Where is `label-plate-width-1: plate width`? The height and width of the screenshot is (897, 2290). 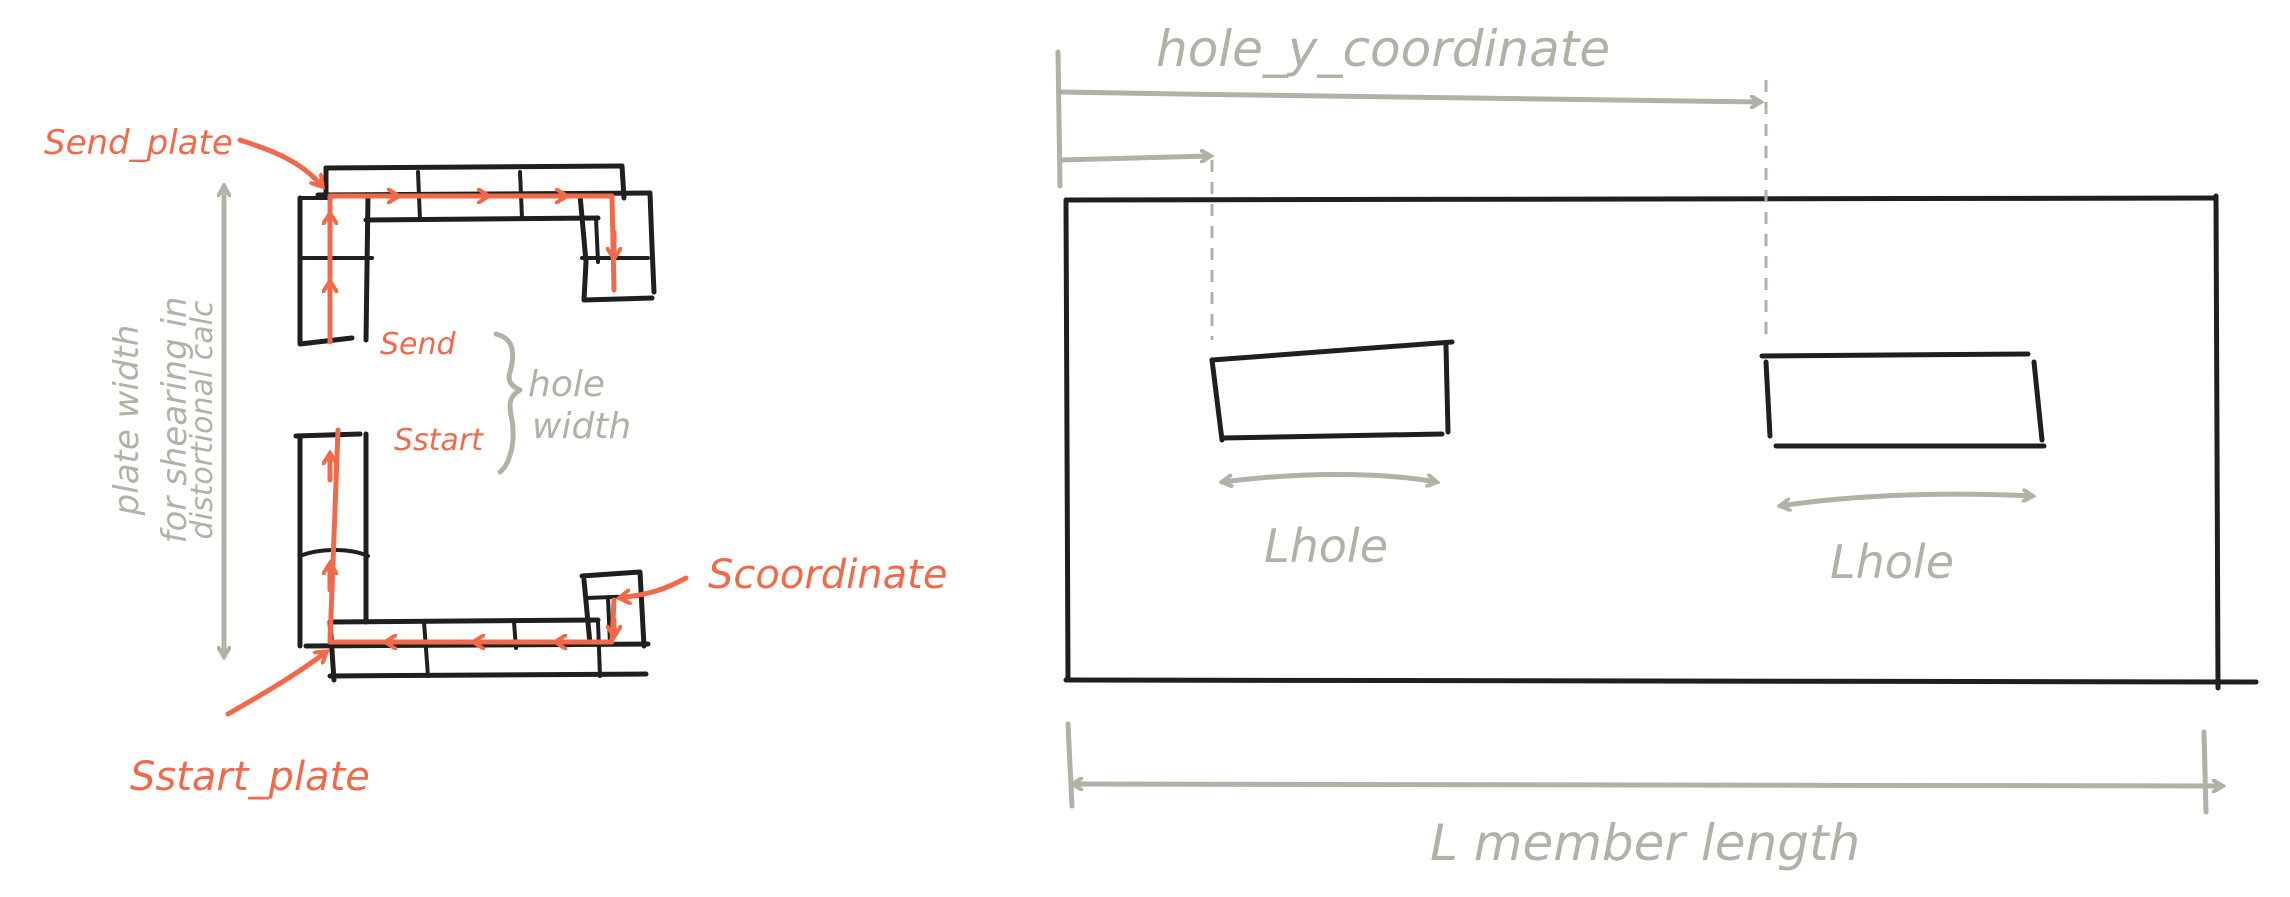
label-plate-width-1: plate width is located at coordinates (127, 421).